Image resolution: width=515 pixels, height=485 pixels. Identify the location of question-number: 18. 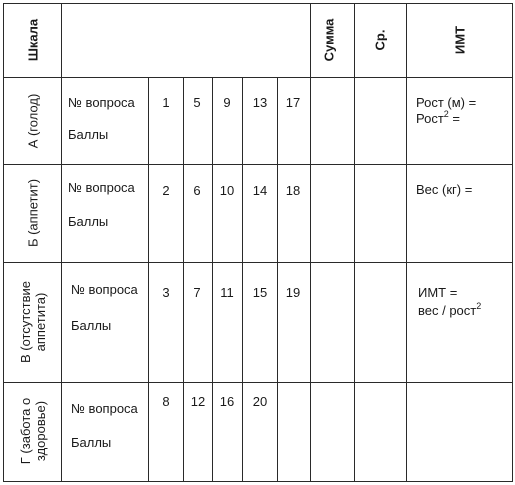
(293, 190).